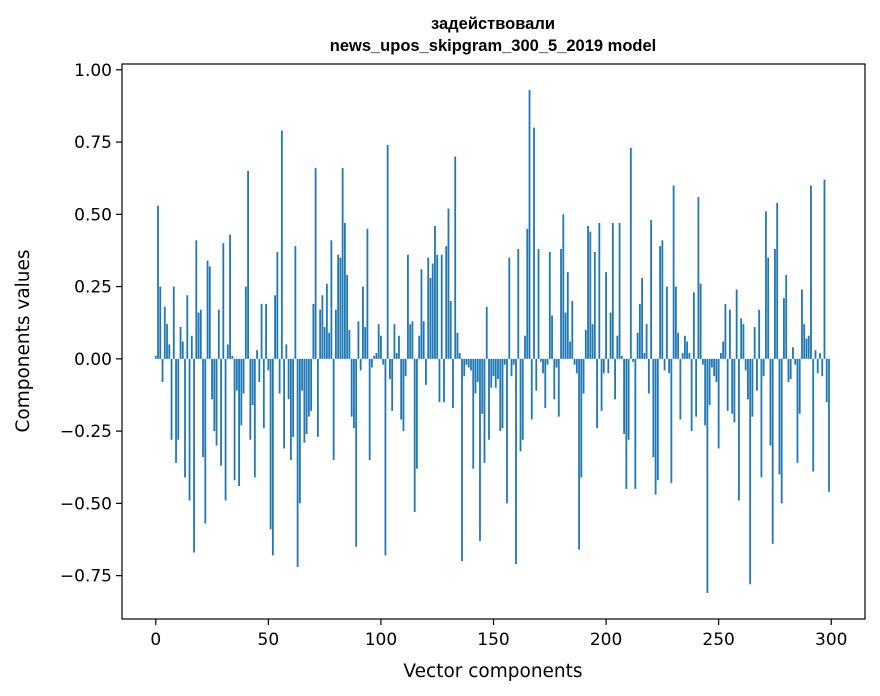  What do you see at coordinates (831, 640) in the screenshot?
I see `x-tick-label: 300` at bounding box center [831, 640].